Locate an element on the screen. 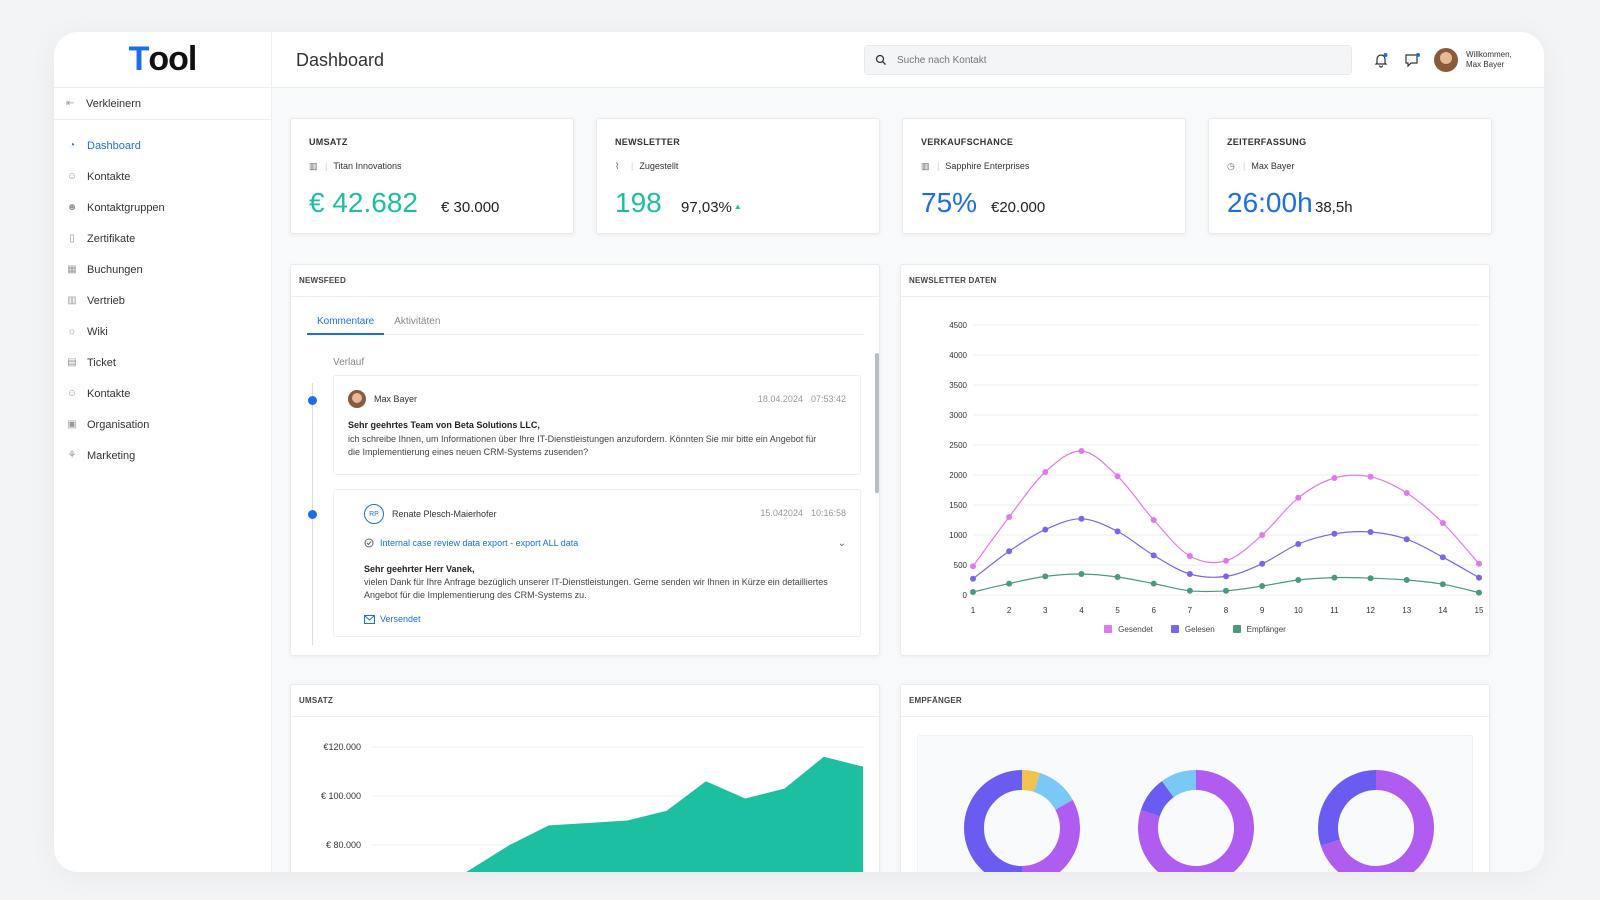 This screenshot has height=900, width=1600. welcome-text: Willkommen, Max Bayer is located at coordinates (1489, 60).